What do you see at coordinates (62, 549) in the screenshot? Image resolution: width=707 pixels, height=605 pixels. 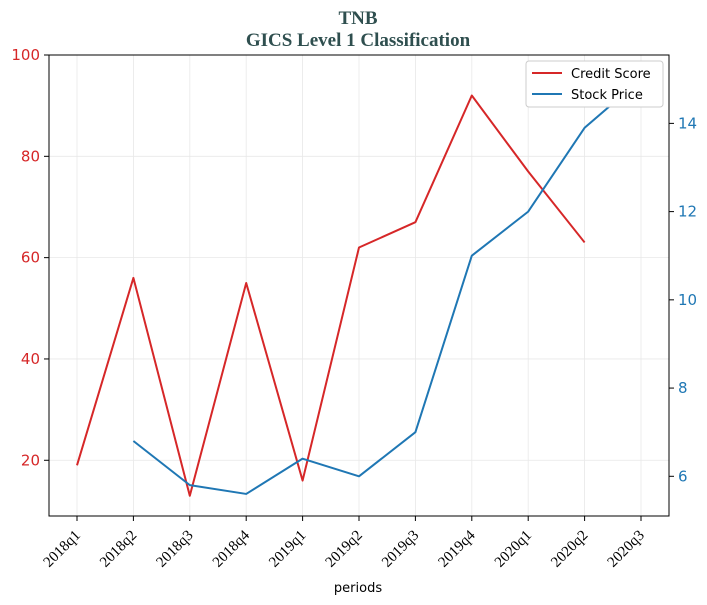 I see `x-tick-label: 2018q1` at bounding box center [62, 549].